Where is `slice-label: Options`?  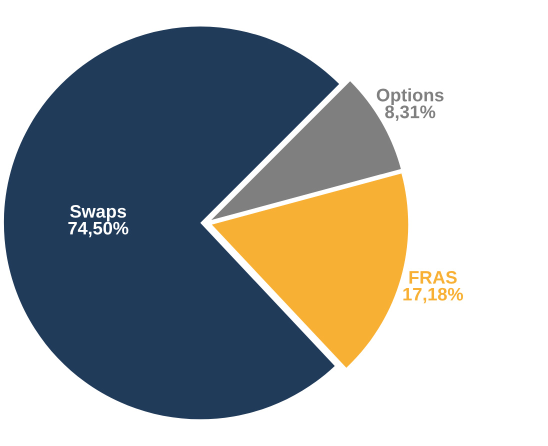 slice-label: Options is located at coordinates (410, 97).